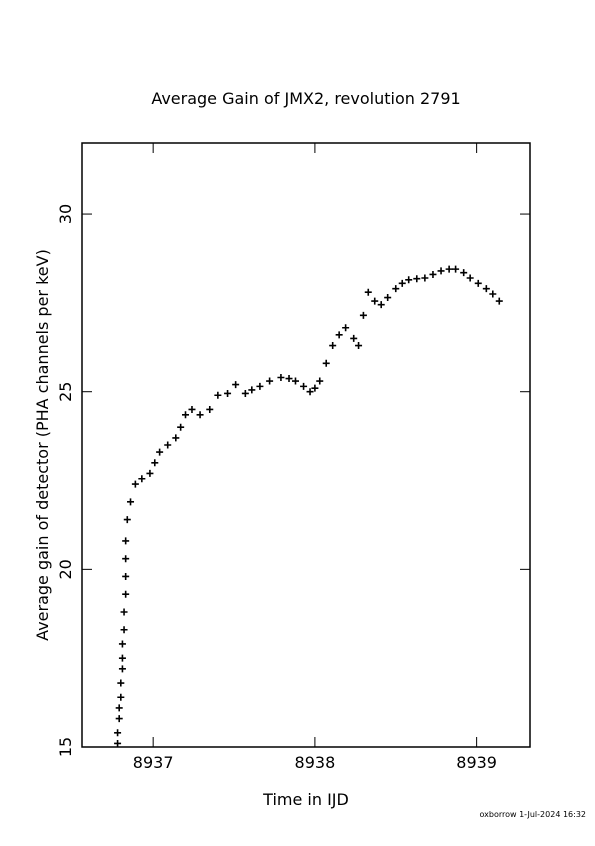  I want to click on y-tick-label: 15, so click(65, 747).